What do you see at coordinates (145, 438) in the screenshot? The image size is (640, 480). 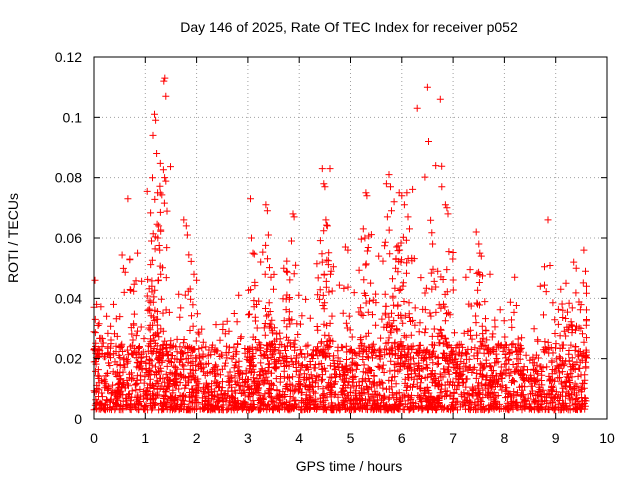 I see `x-tick-label: 1` at bounding box center [145, 438].